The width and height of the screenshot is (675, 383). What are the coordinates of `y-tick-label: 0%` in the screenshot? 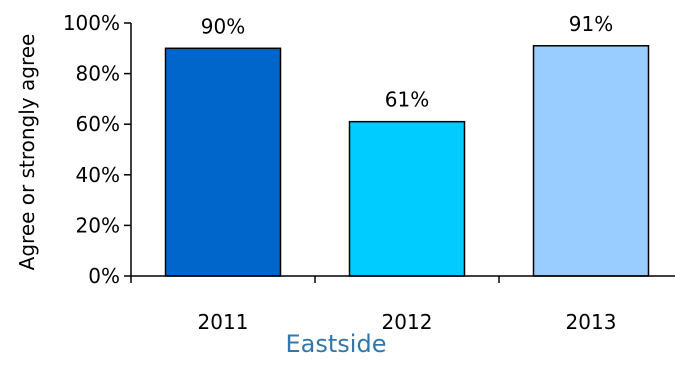 It's located at (104, 276).